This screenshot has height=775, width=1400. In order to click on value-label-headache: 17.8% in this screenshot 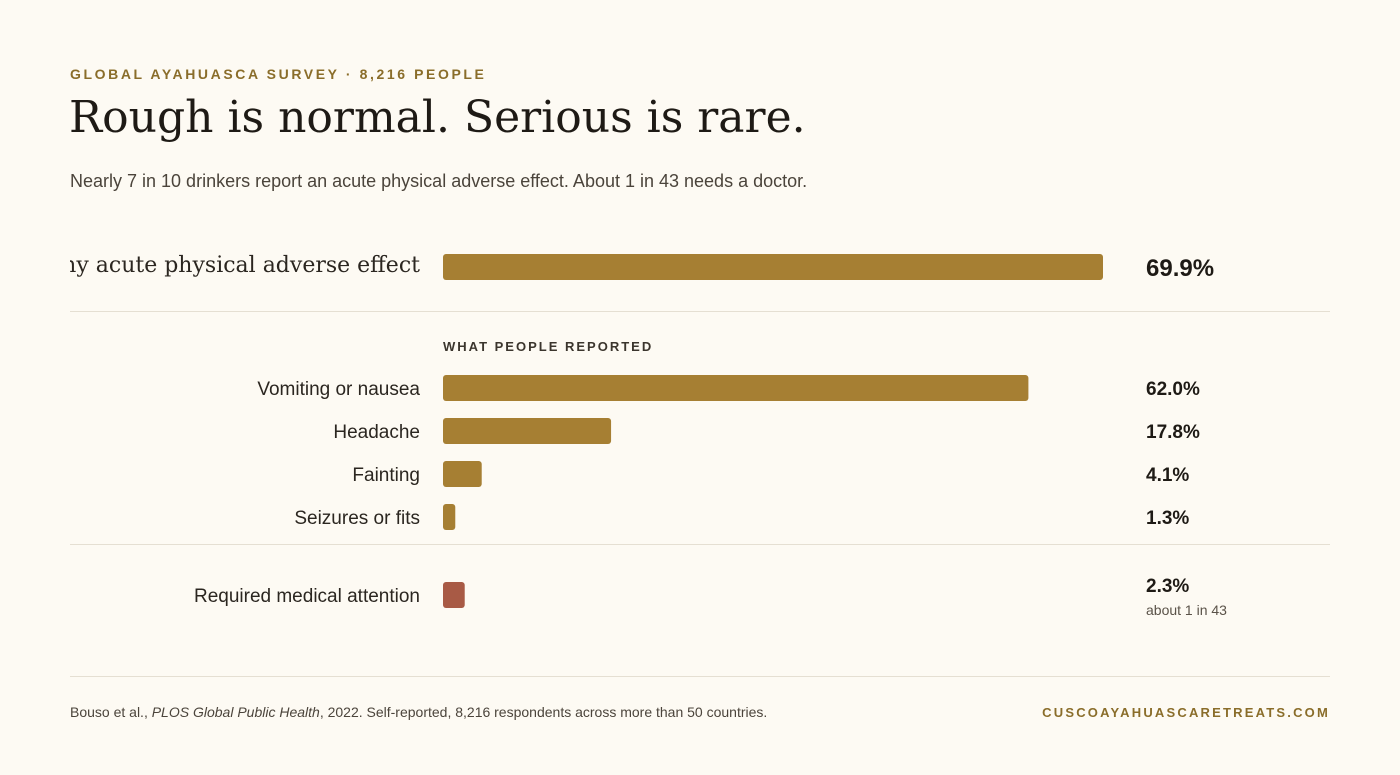, I will do `click(1173, 432)`.